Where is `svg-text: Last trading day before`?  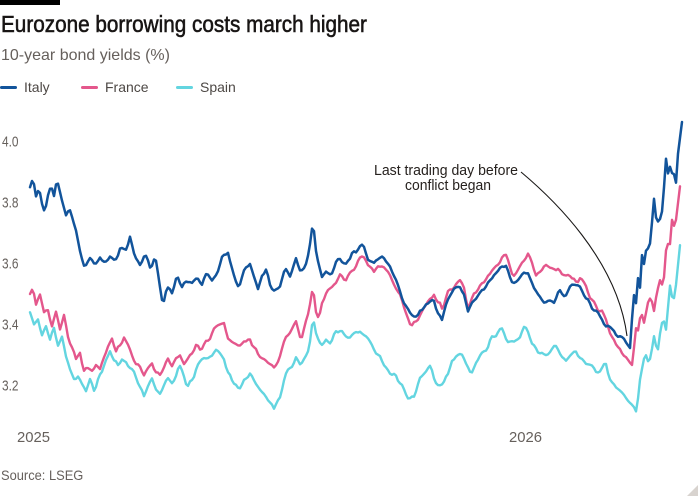
svg-text: Last trading day before is located at coordinates (446, 170).